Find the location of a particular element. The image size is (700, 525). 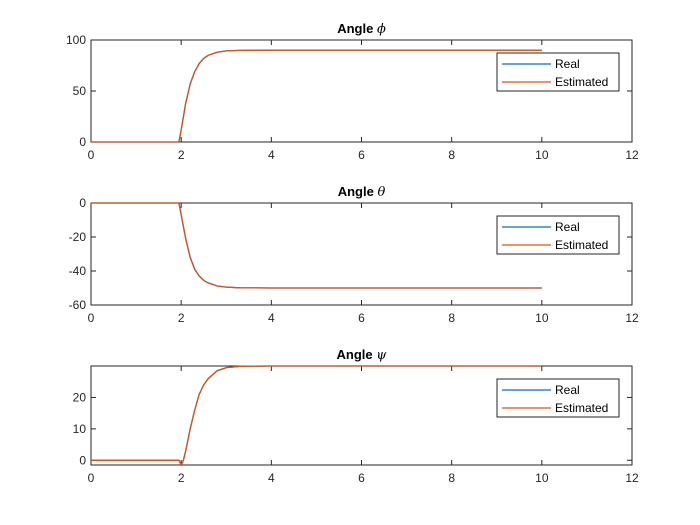

y-tick-label: -60 is located at coordinates (78, 305).